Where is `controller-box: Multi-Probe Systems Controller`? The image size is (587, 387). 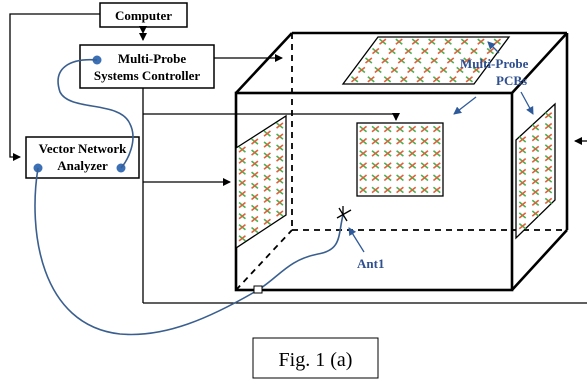
controller-box: Multi-Probe Systems Controller is located at coordinates (147, 66).